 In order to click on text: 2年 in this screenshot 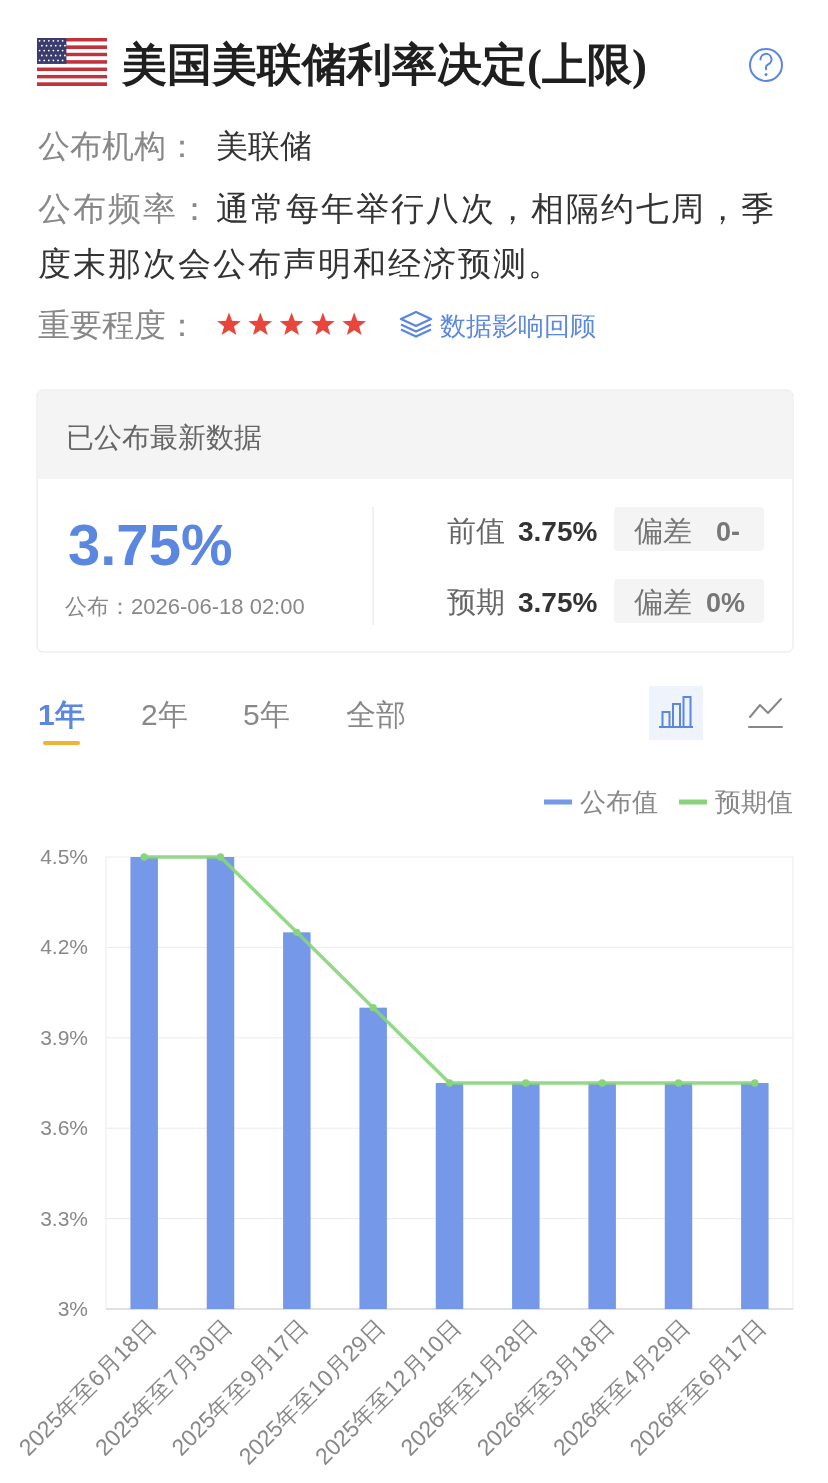, I will do `click(164, 714)`.